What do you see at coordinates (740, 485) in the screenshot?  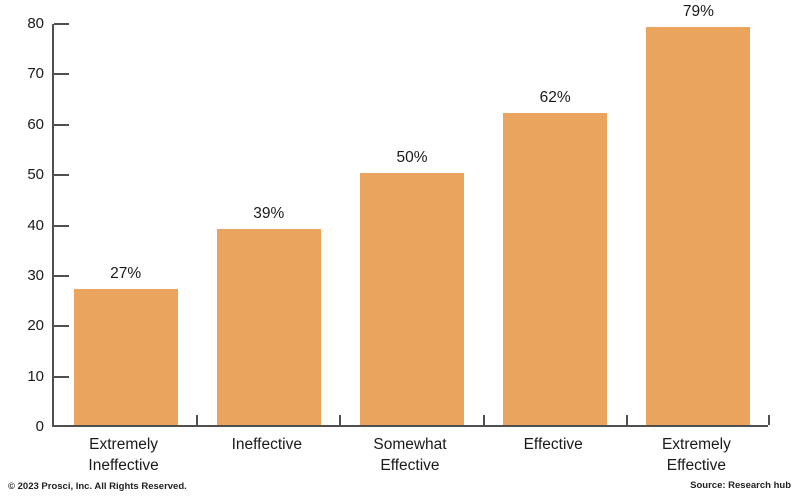 I see `source-text: Source: Research hub` at bounding box center [740, 485].